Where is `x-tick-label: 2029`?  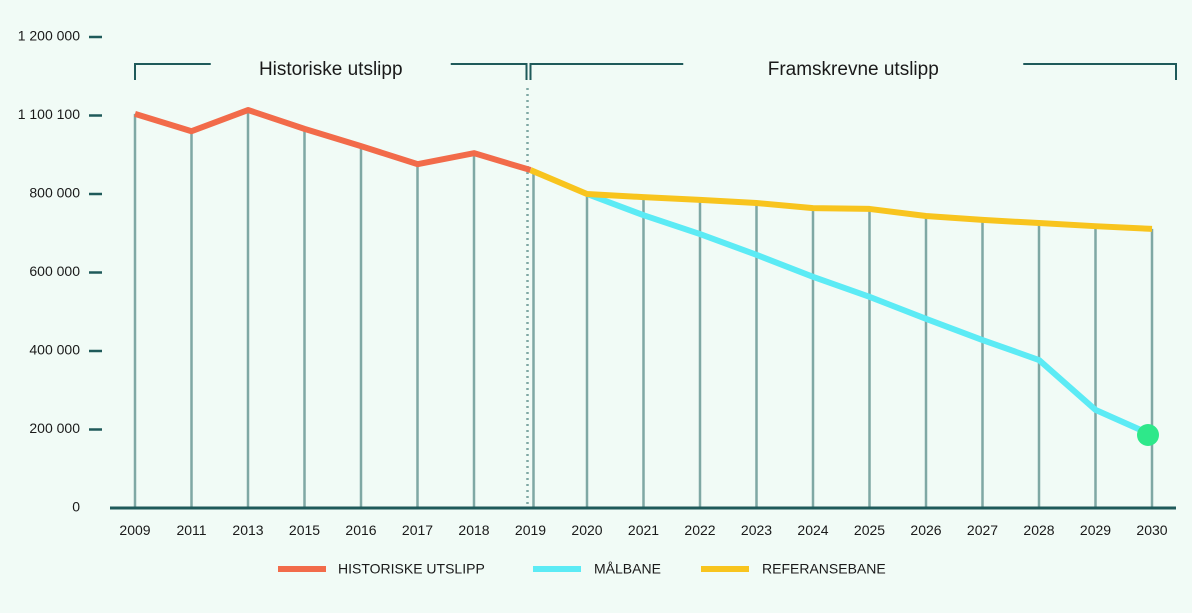
x-tick-label: 2029 is located at coordinates (1095, 530).